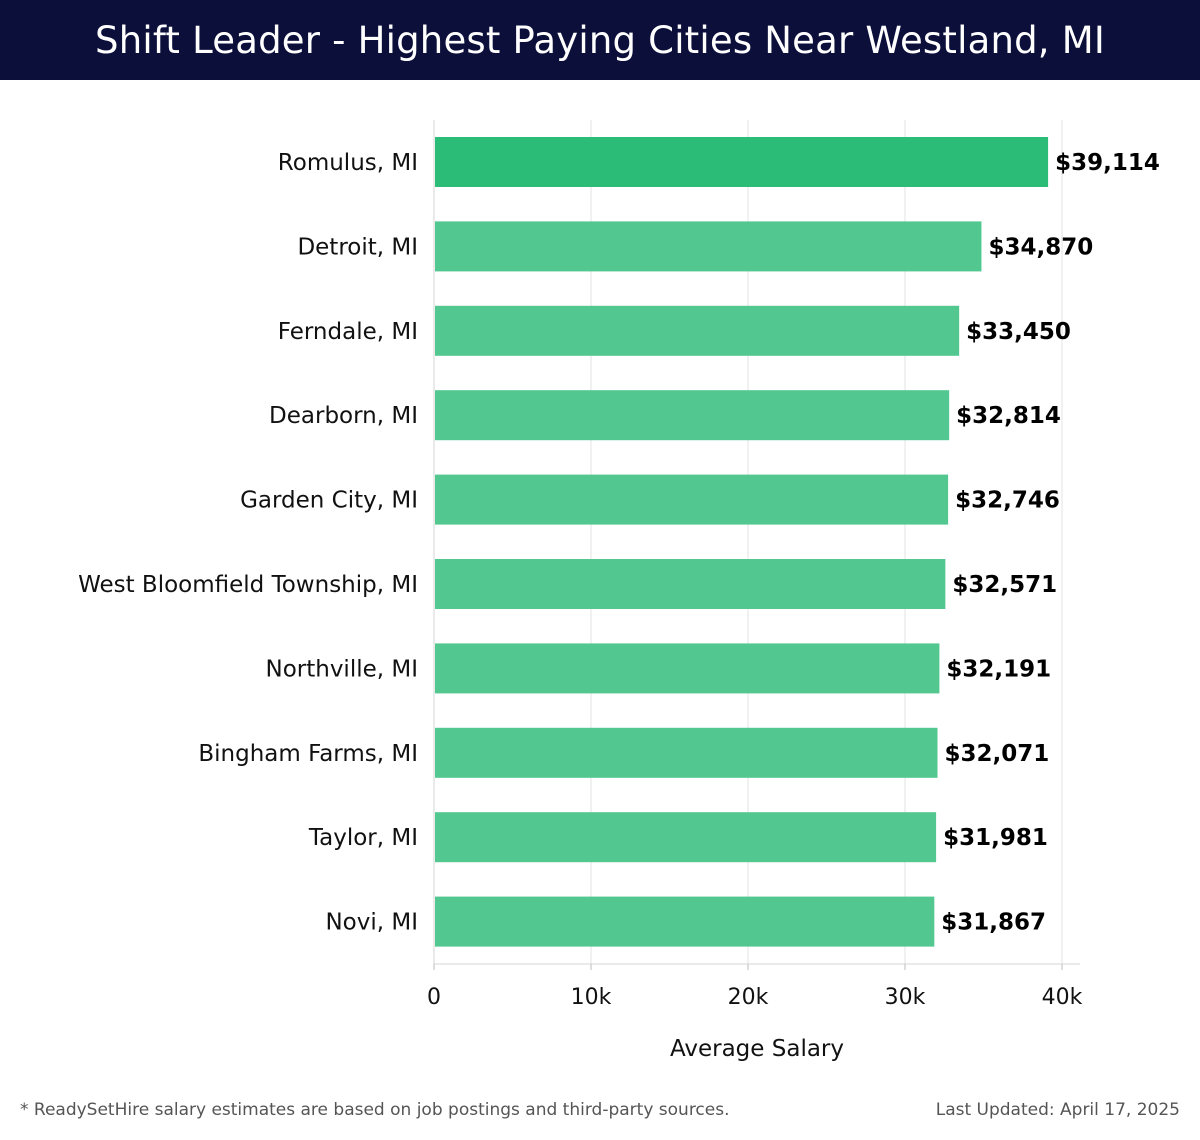 The height and width of the screenshot is (1140, 1200). What do you see at coordinates (308, 754) in the screenshot?
I see `category-label: Bingham Farms, MI` at bounding box center [308, 754].